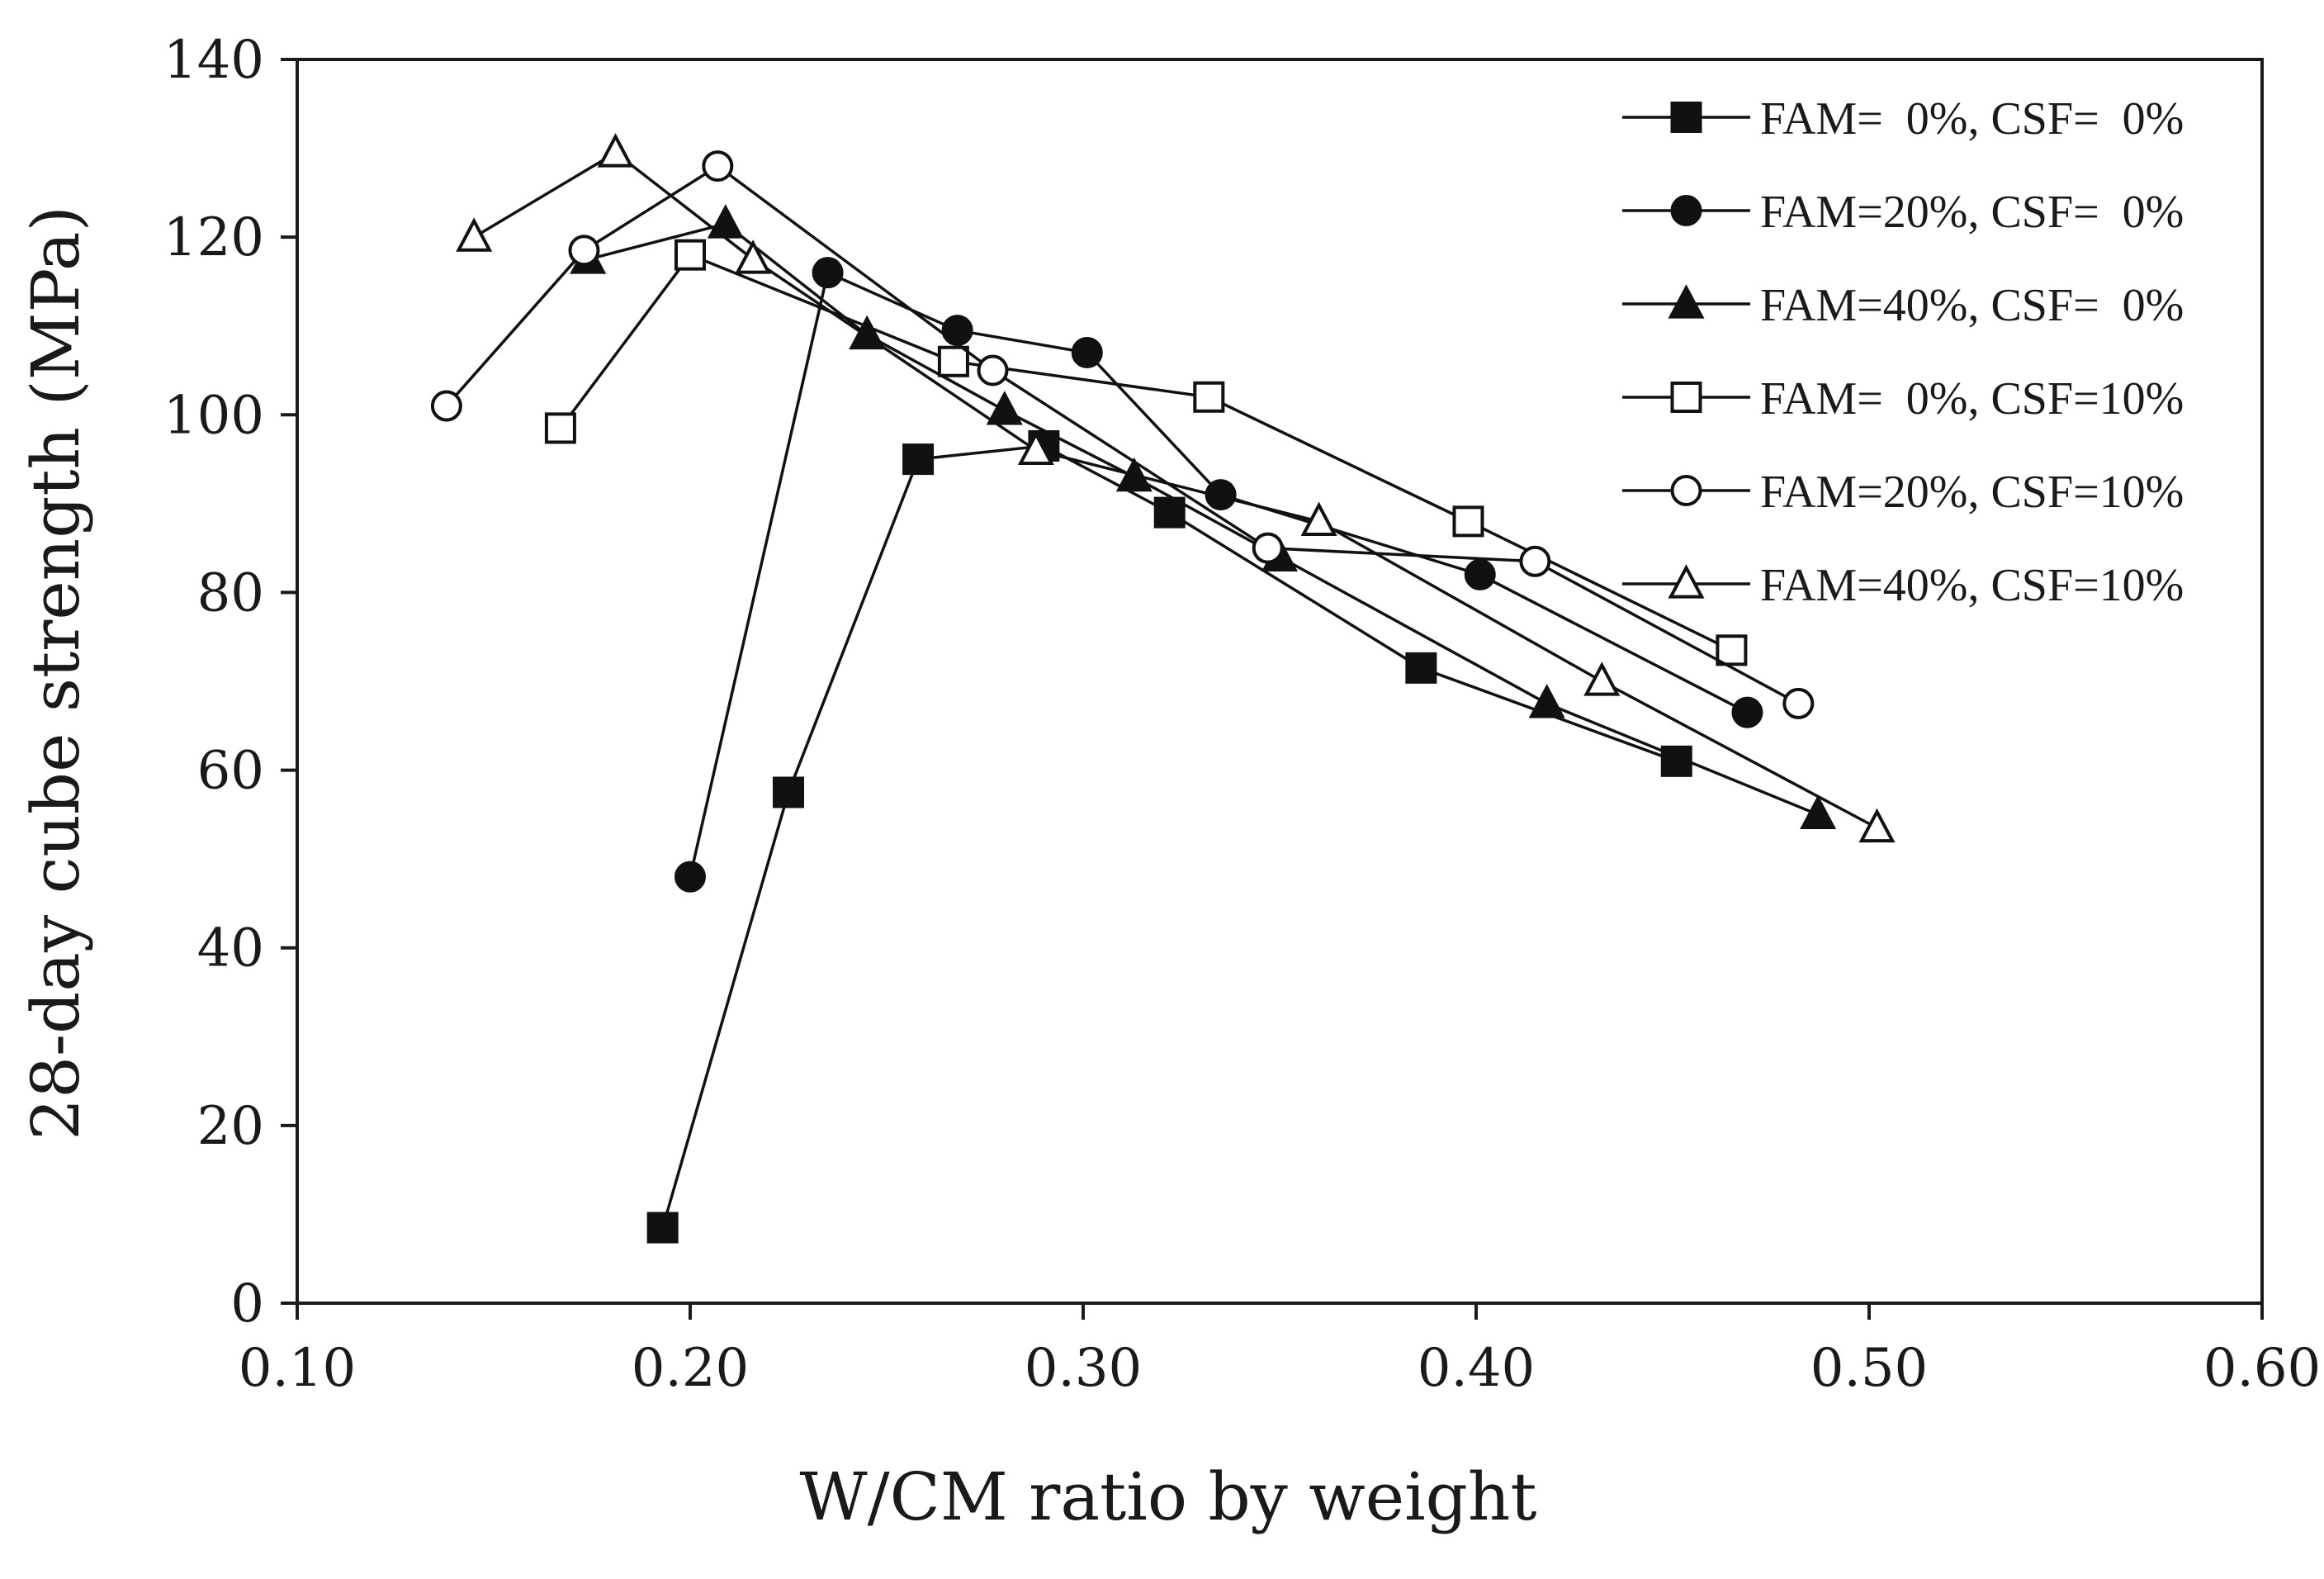  What do you see at coordinates (213, 238) in the screenshot?
I see `y-tick-label: 120` at bounding box center [213, 238].